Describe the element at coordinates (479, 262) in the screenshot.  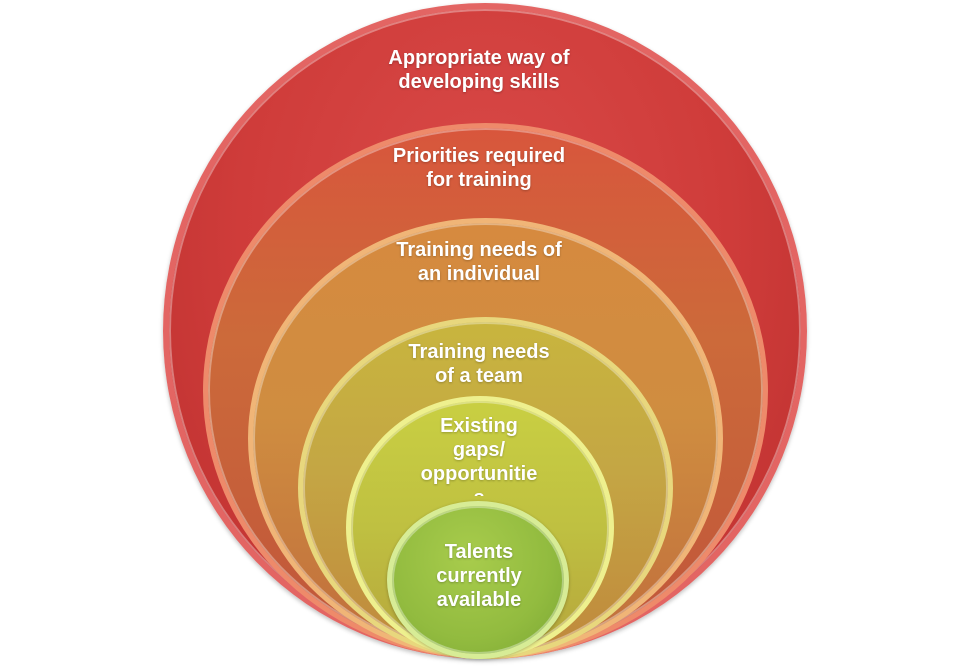
I see `label-individual-needs: Training needs of an individual` at that location.